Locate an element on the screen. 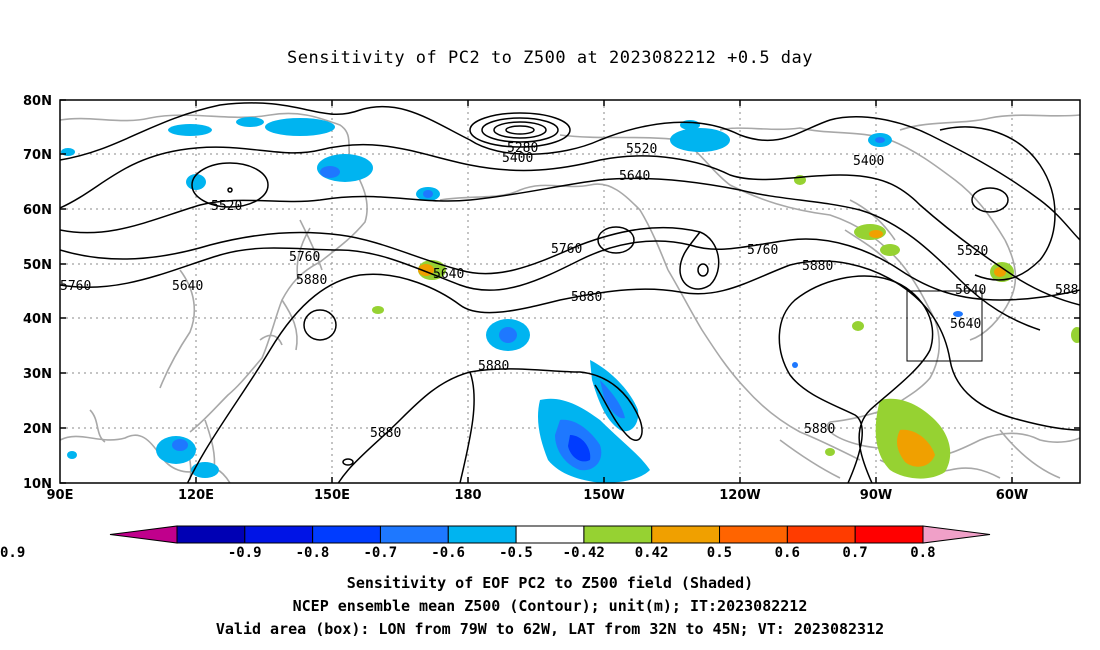 Image resolution: width=1100 pixels, height=650 pixels. contour-label: 588 is located at coordinates (1066, 290).